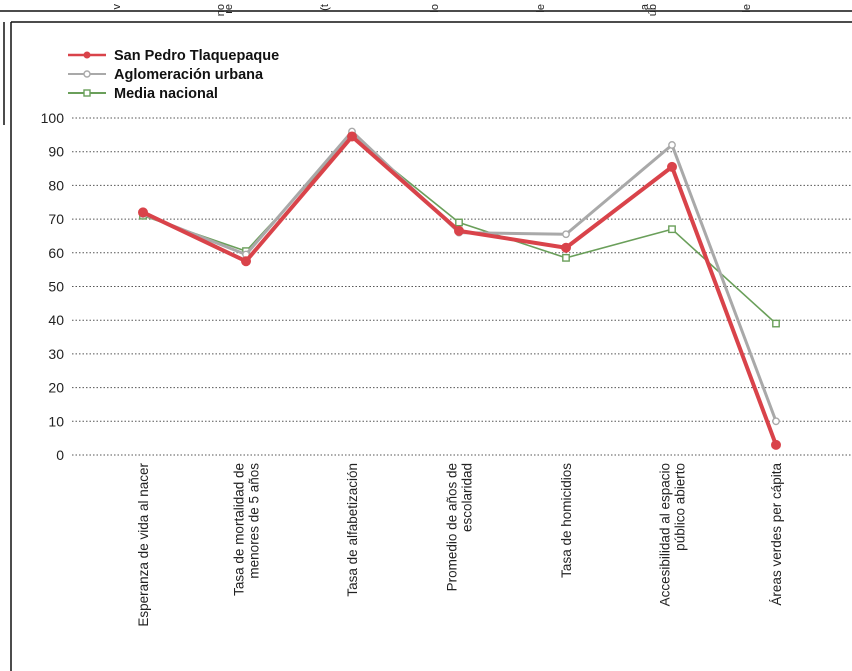  I want to click on y-tick-label: 30, so click(56, 354).